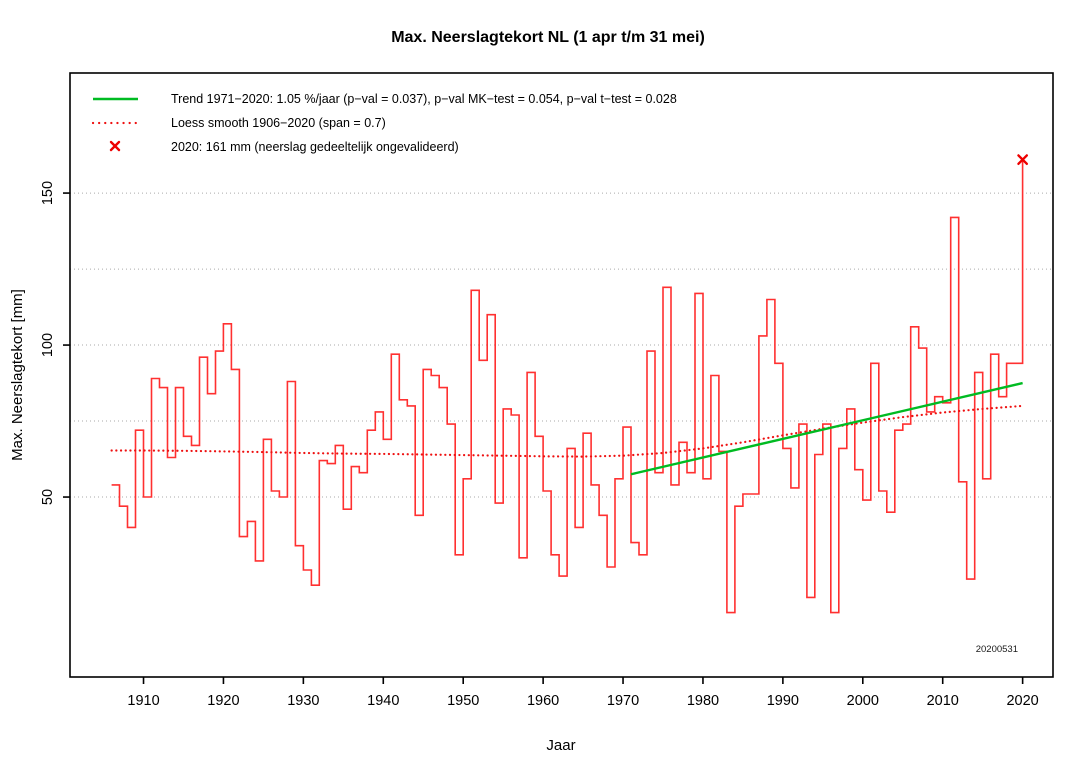 The width and height of the screenshot is (1091, 770). What do you see at coordinates (143, 701) in the screenshot?
I see `x-tick-label-1910: 1910` at bounding box center [143, 701].